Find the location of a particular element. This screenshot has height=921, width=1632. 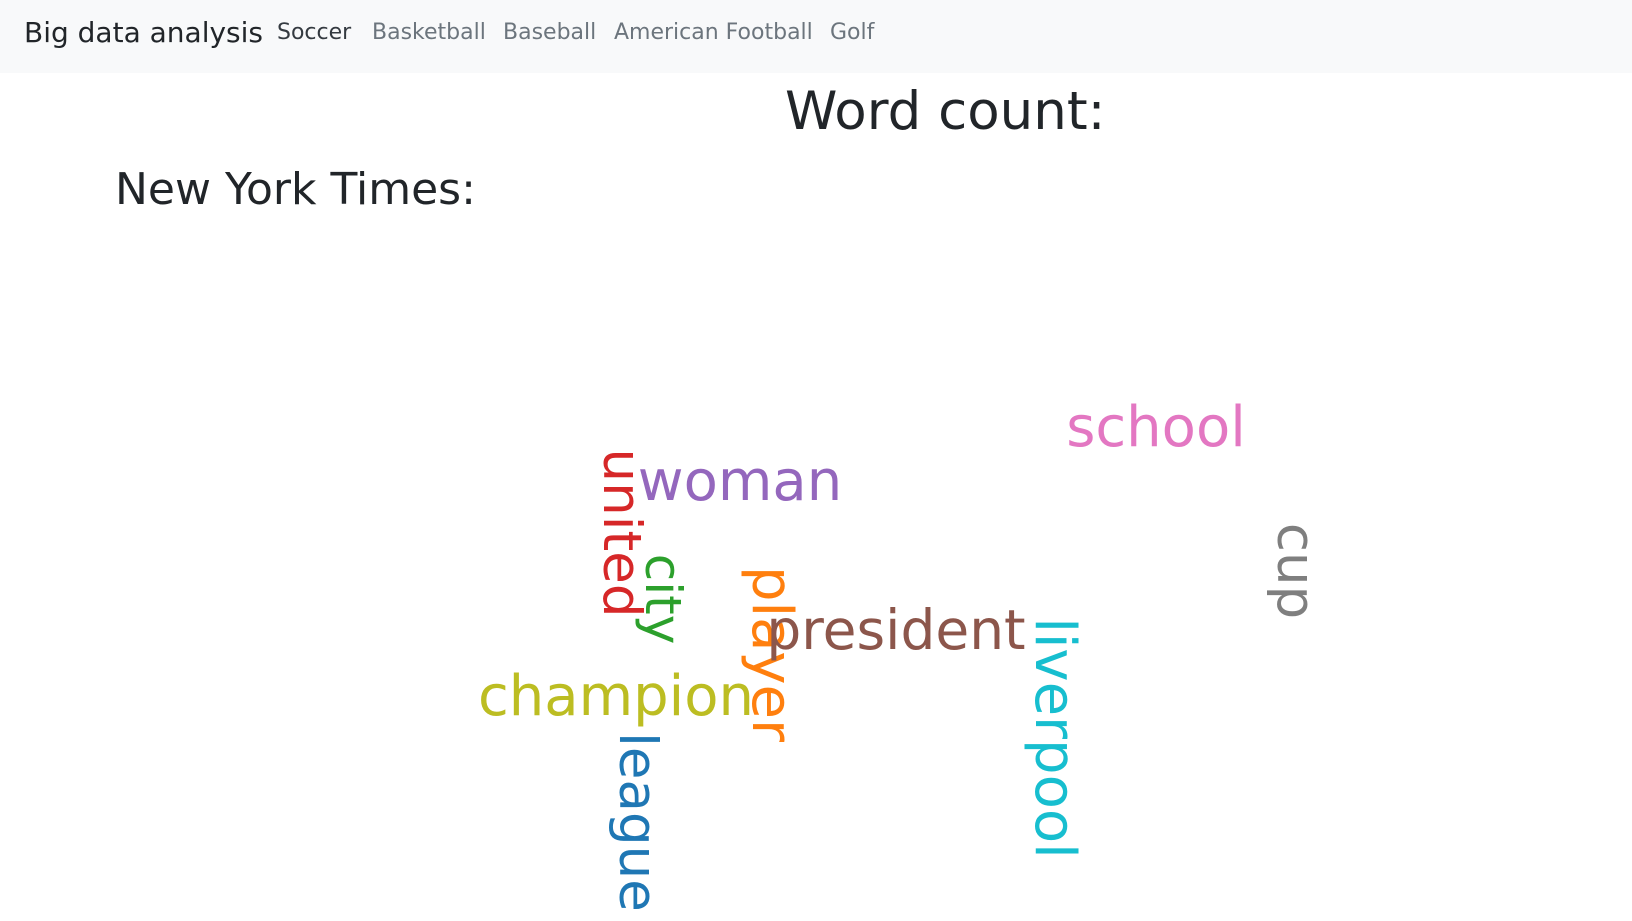

nav-link-american-football: American Football is located at coordinates (713, 32).